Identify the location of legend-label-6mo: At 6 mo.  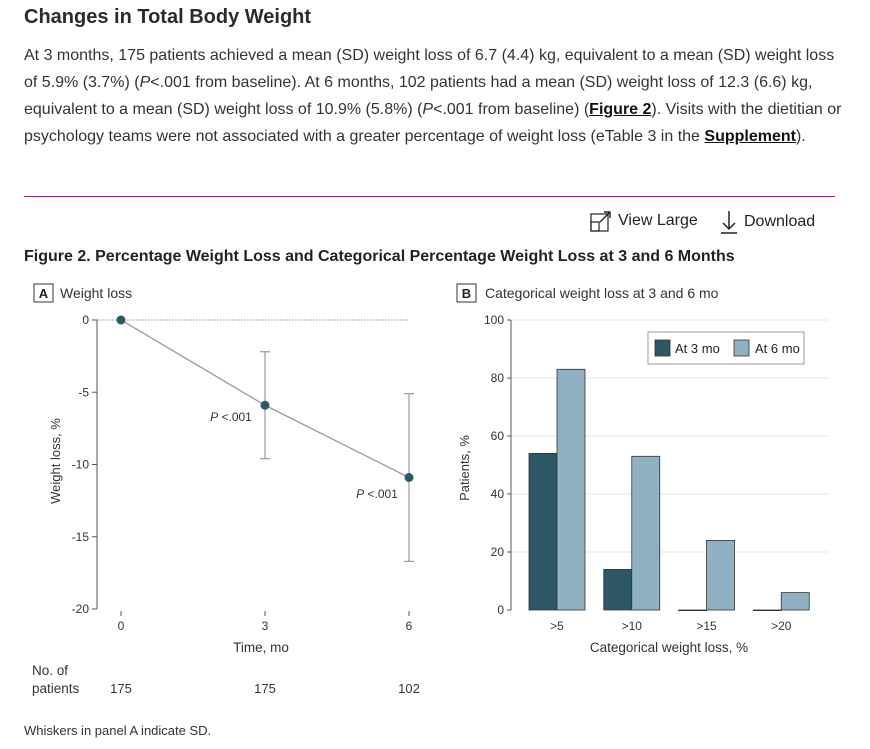
(777, 348).